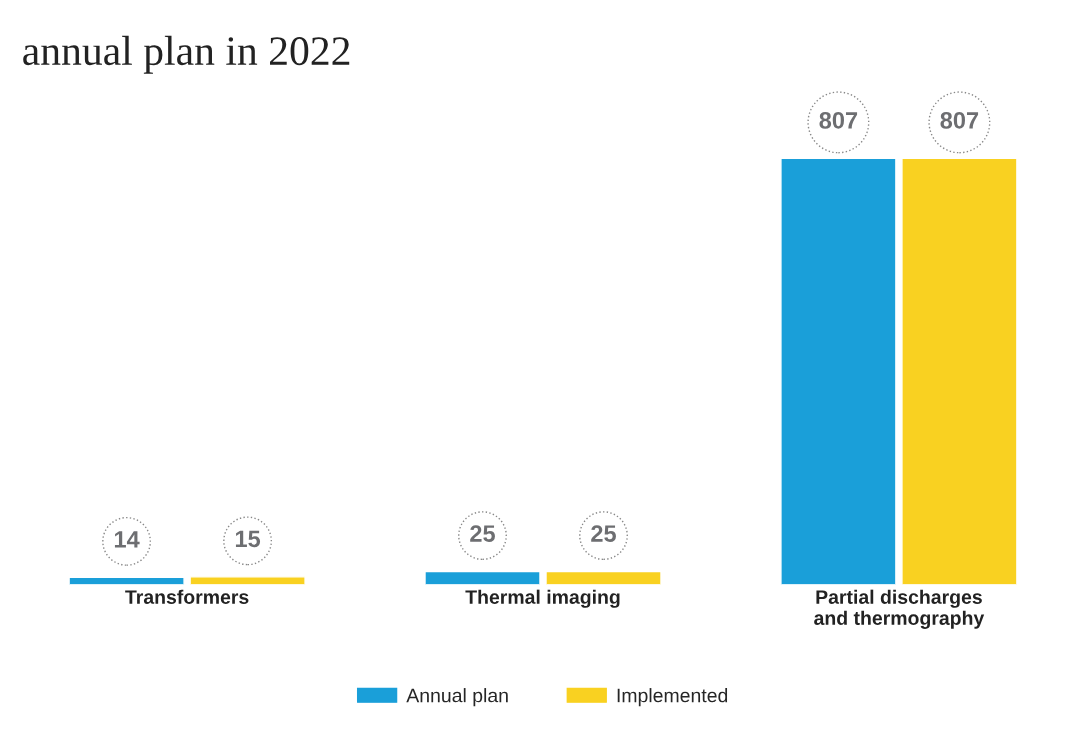 The width and height of the screenshot is (1086, 731). What do you see at coordinates (672, 697) in the screenshot?
I see `legend-label: Implemented` at bounding box center [672, 697].